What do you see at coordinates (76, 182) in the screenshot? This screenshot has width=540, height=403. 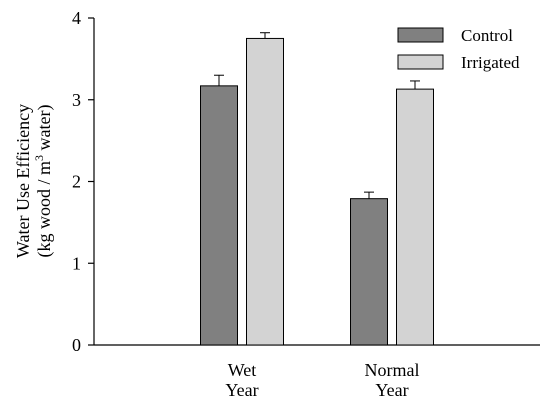 I see `y-tick-label: 2` at bounding box center [76, 182].